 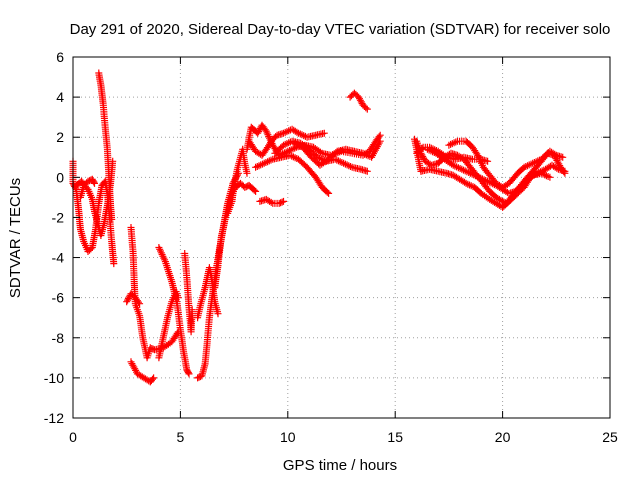 What do you see at coordinates (60, 177) in the screenshot?
I see `y-tick-label: 0` at bounding box center [60, 177].